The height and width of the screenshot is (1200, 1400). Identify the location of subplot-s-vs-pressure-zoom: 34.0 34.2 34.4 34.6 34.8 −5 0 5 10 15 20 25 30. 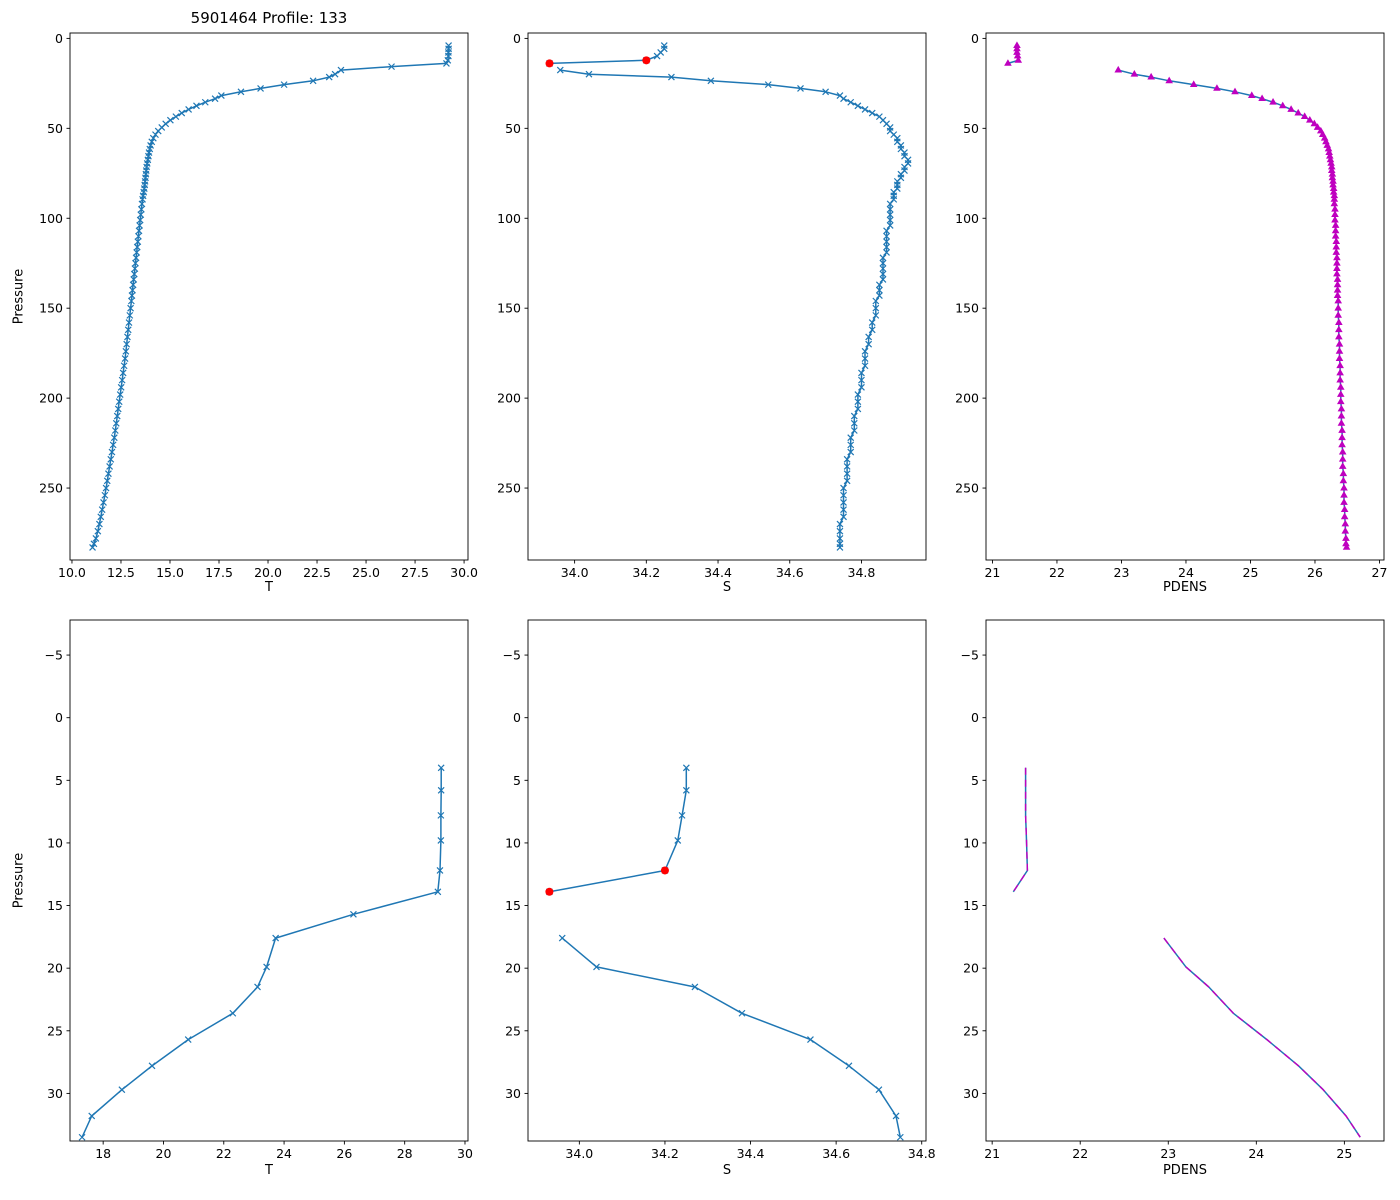
(719, 890).